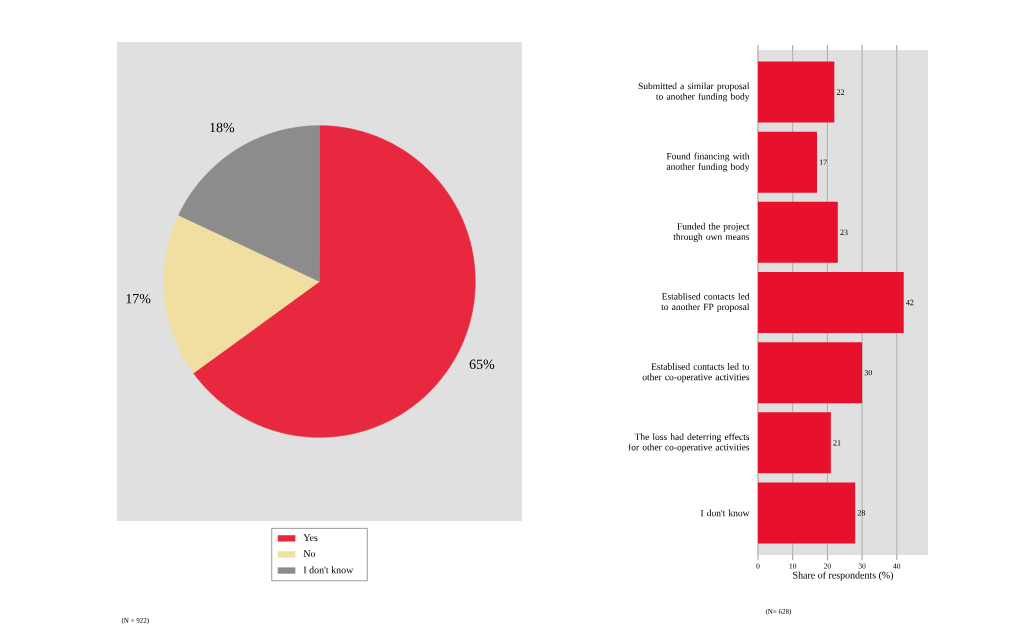 The height and width of the screenshot is (644, 1021). Describe the element at coordinates (705, 302) in the screenshot. I see `y-tick-label: Establised contacts led to another FP proposal` at that location.